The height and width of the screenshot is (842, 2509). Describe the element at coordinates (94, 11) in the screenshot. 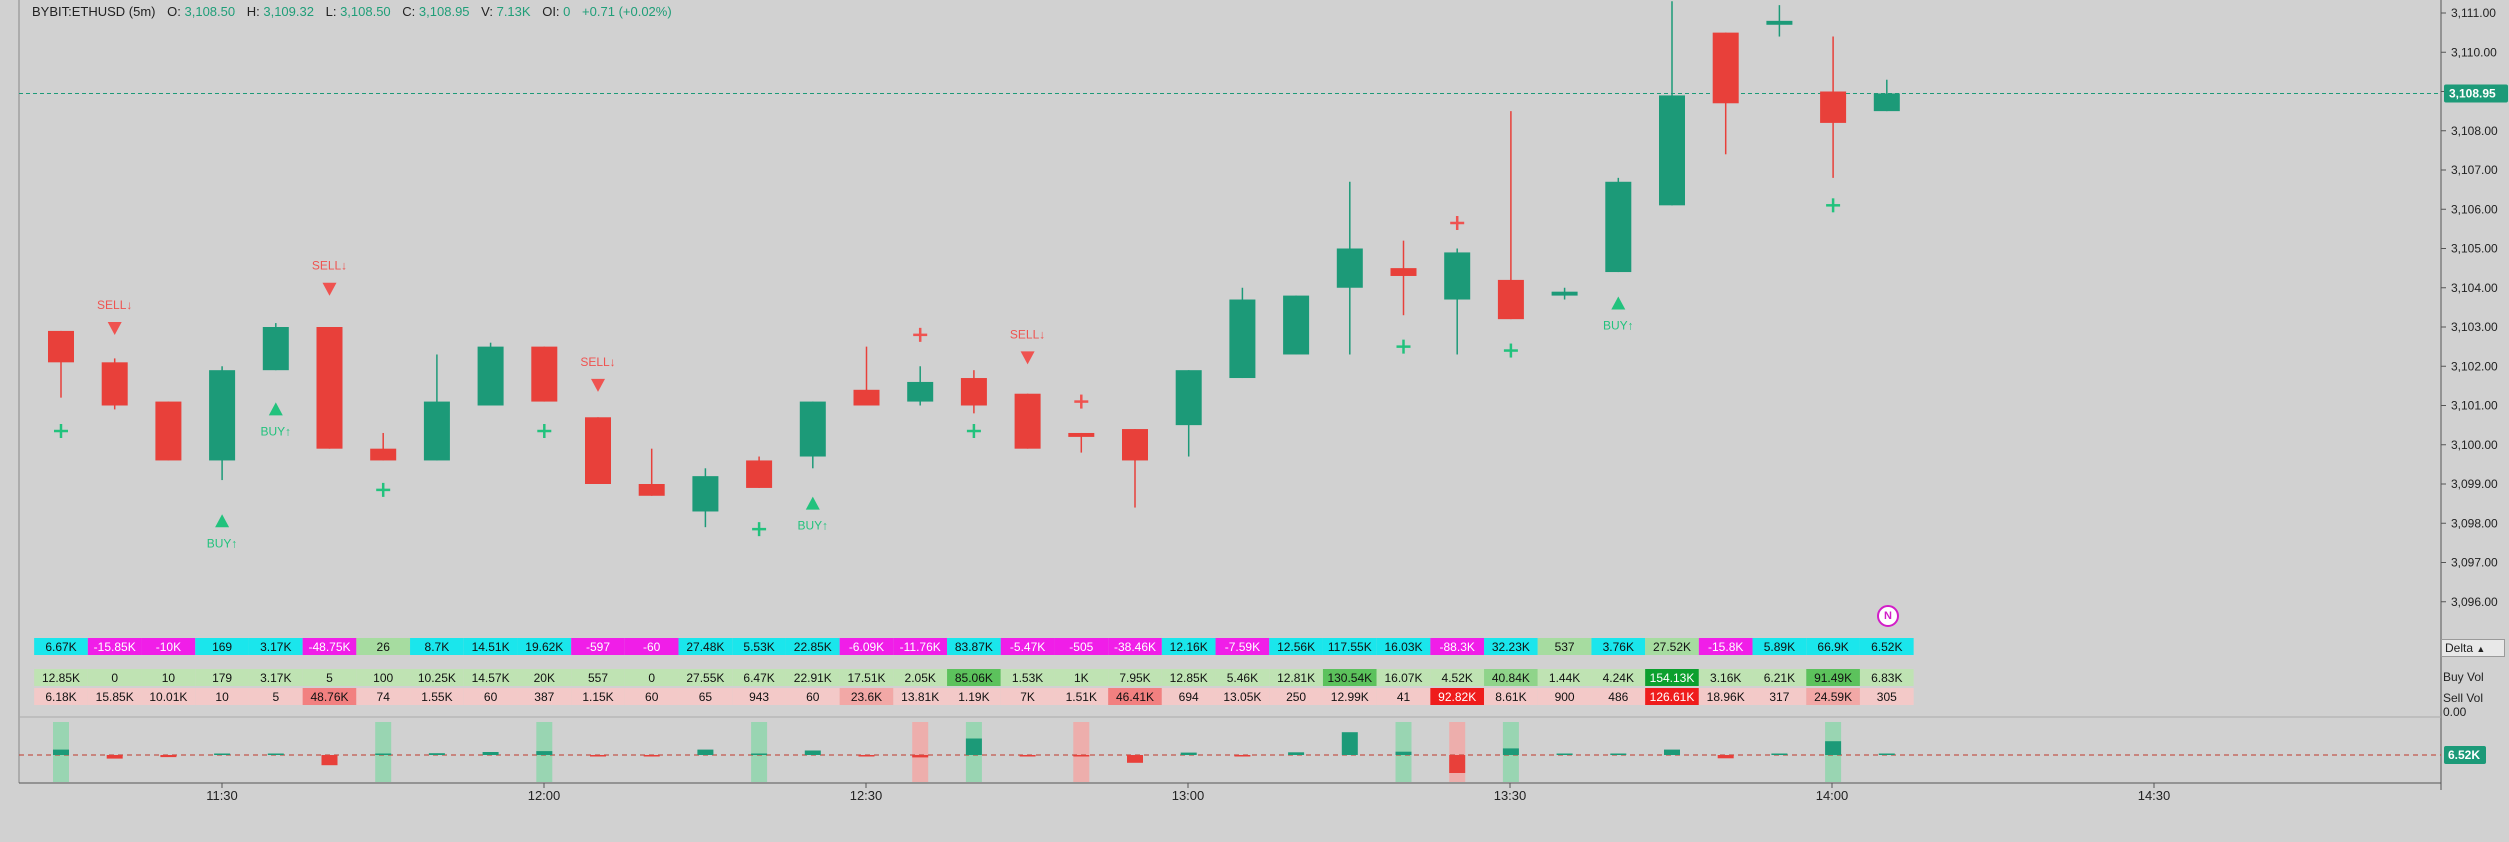

I see `symbol-title: BYBIT:ETHUSD (5m)` at that location.